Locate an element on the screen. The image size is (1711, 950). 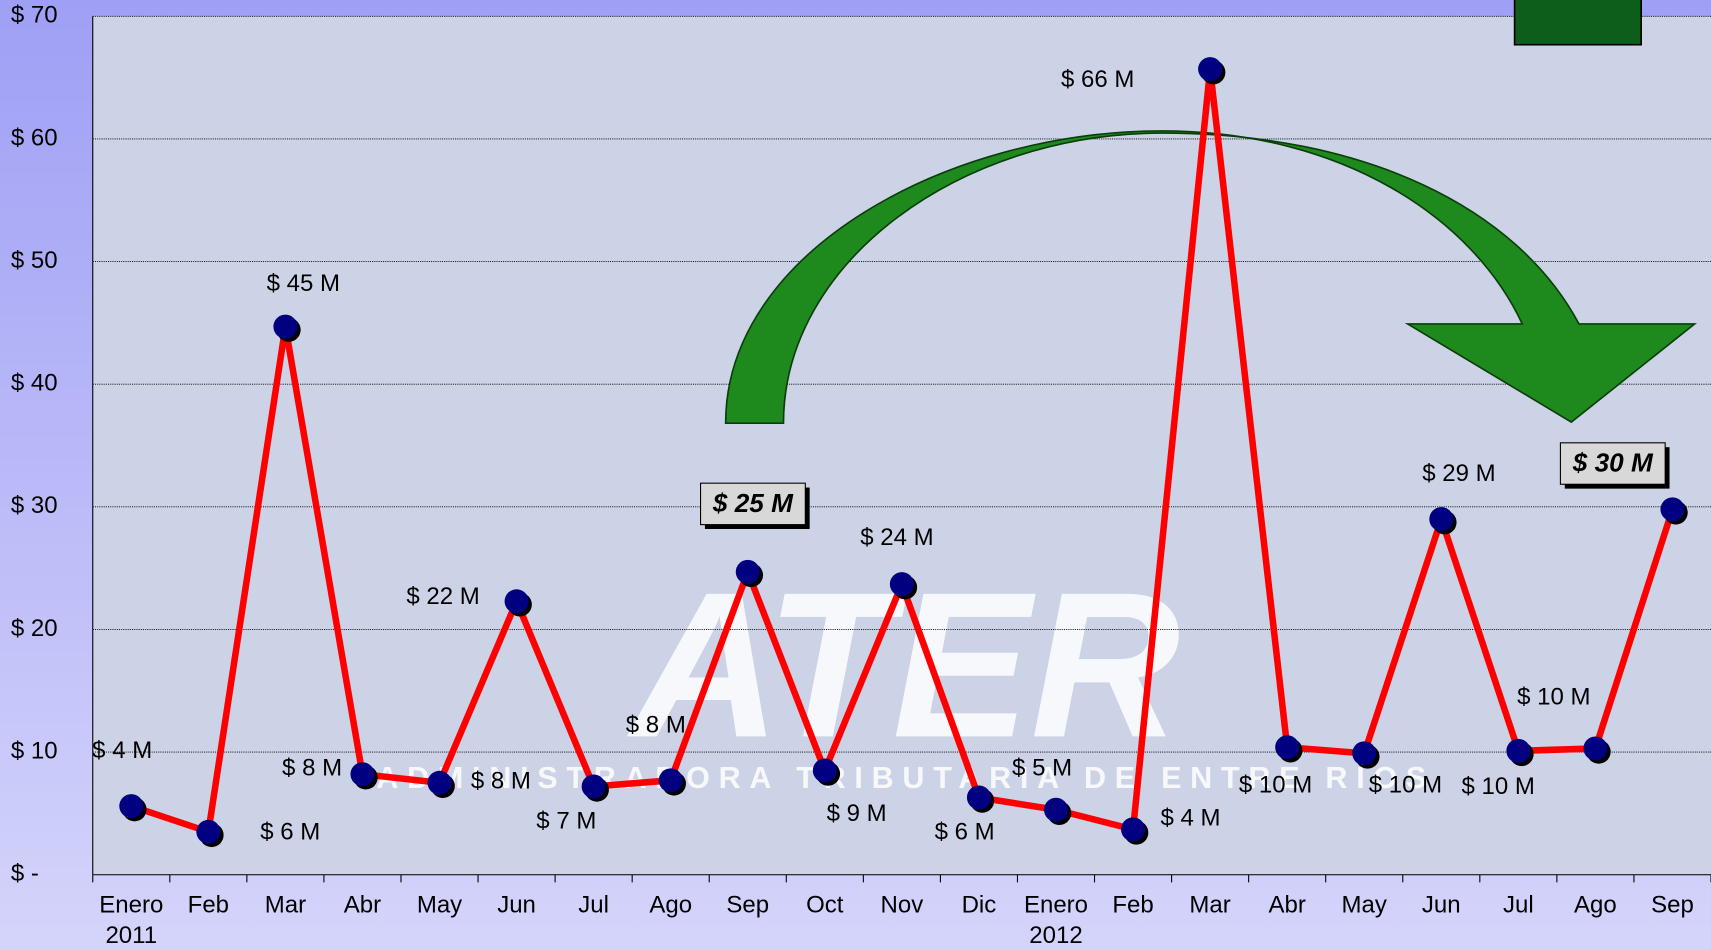
data-label: $ 45 M is located at coordinates (303, 283).